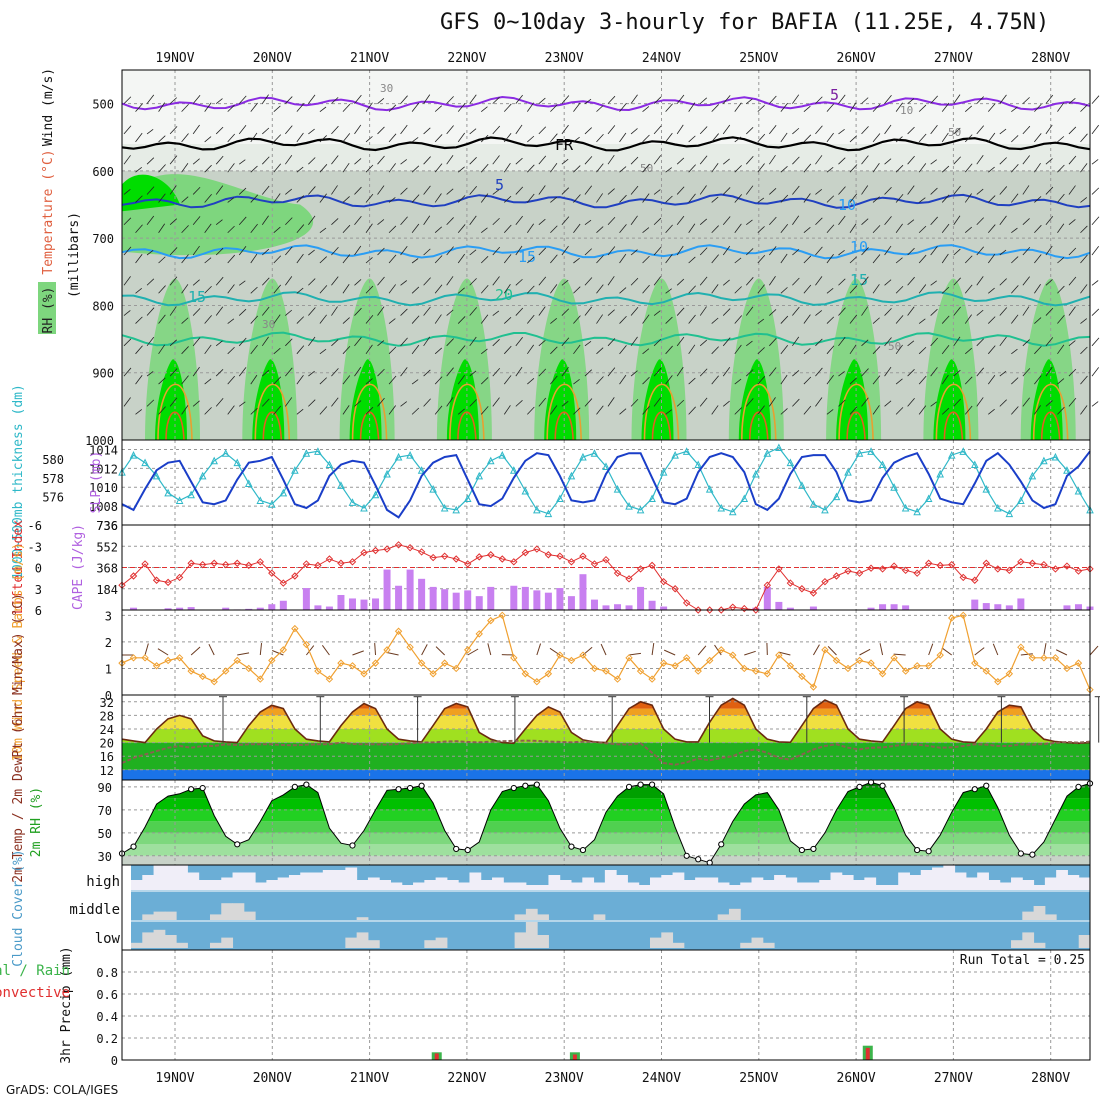 The image size is (1100, 1100). Describe the element at coordinates (36, 822) in the screenshot. I see `rh2m-axis-label: 2m RH (%)` at that location.